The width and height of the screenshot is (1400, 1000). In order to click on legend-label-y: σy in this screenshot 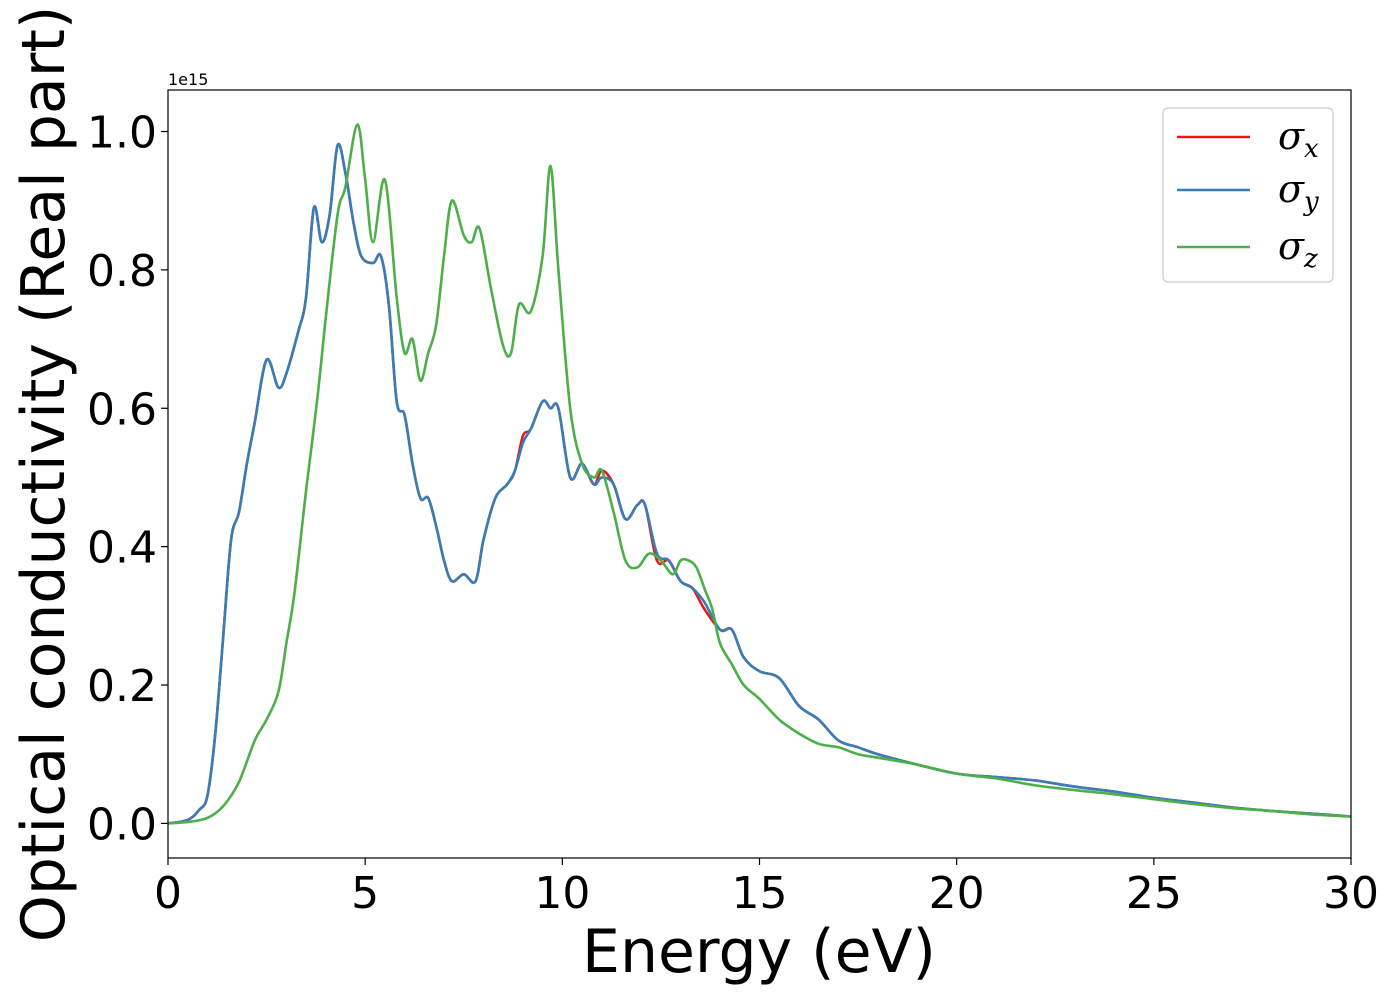, I will do `click(1298, 192)`.